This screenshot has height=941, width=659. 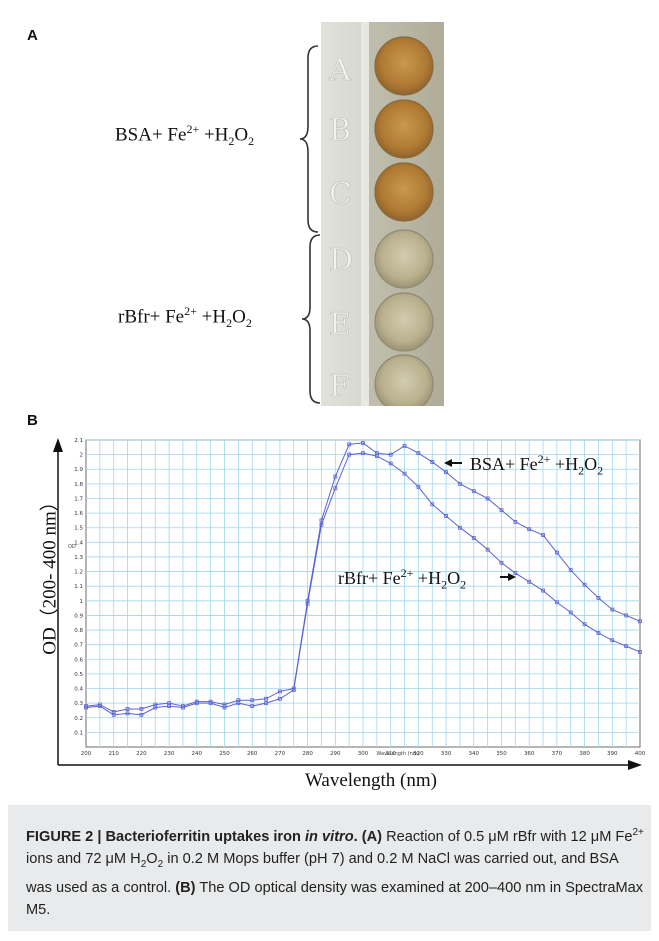 I want to click on y-tick-label: 0.6, so click(x=78, y=660).